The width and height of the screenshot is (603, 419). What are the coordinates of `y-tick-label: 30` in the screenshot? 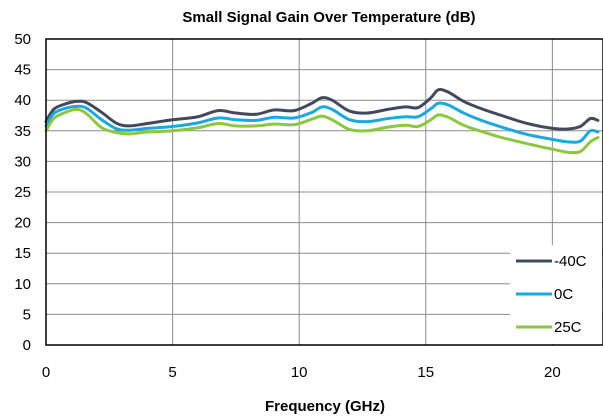 It's located at (22, 161).